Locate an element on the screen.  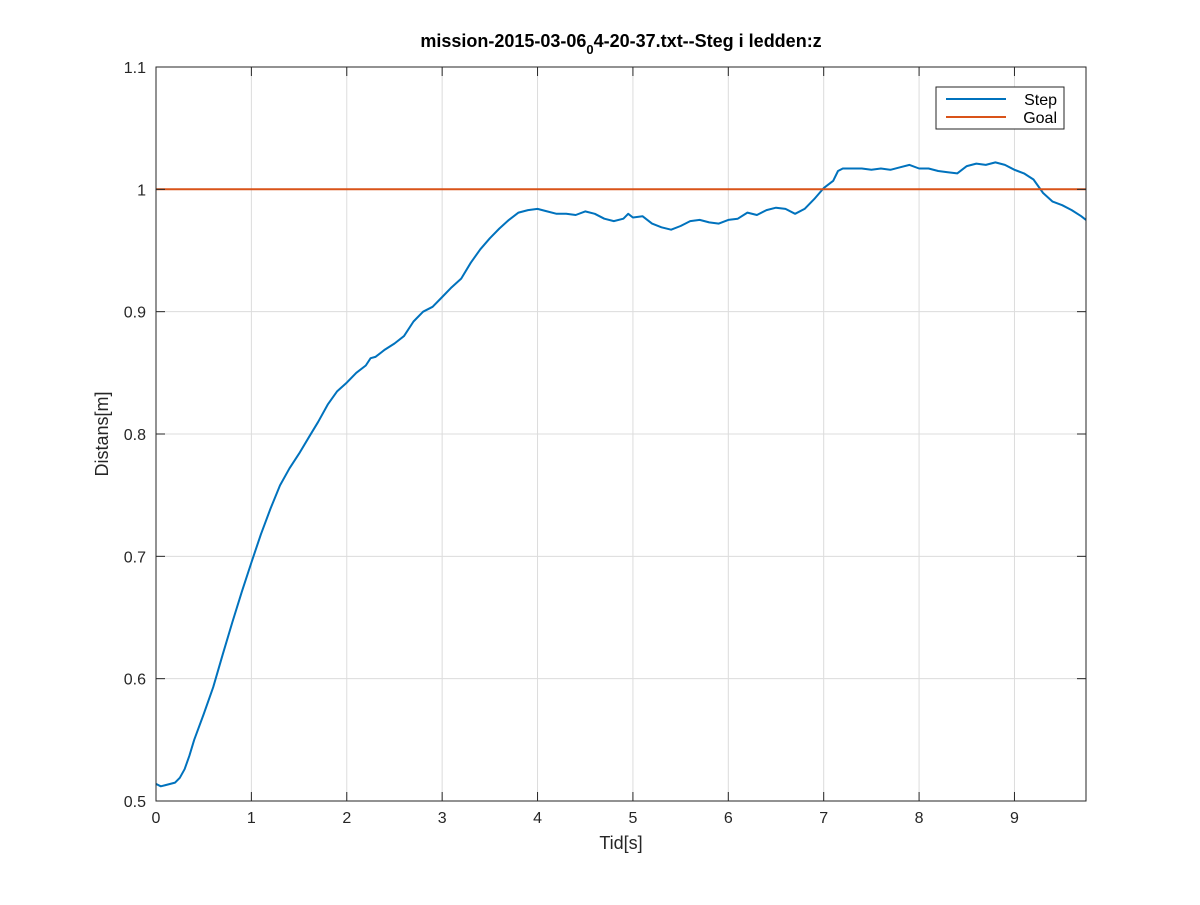
y-tick-label: 0.8 is located at coordinates (135, 435).